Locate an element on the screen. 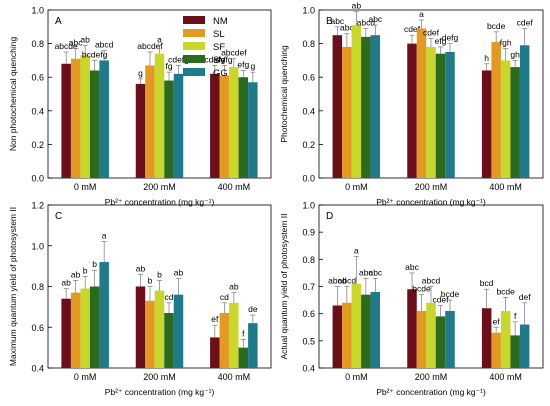  significance-letter: fgh is located at coordinates (506, 43).